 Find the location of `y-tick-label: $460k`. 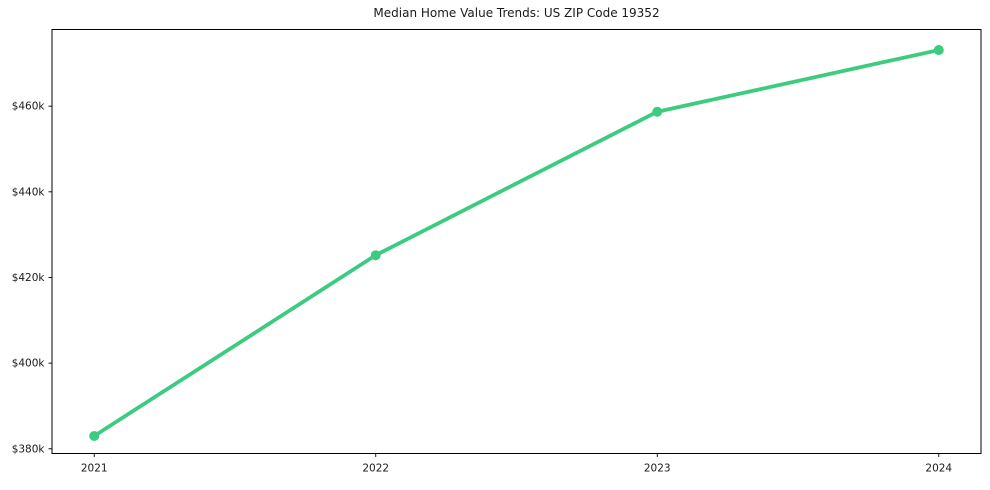

y-tick-label: $460k is located at coordinates (29, 107).